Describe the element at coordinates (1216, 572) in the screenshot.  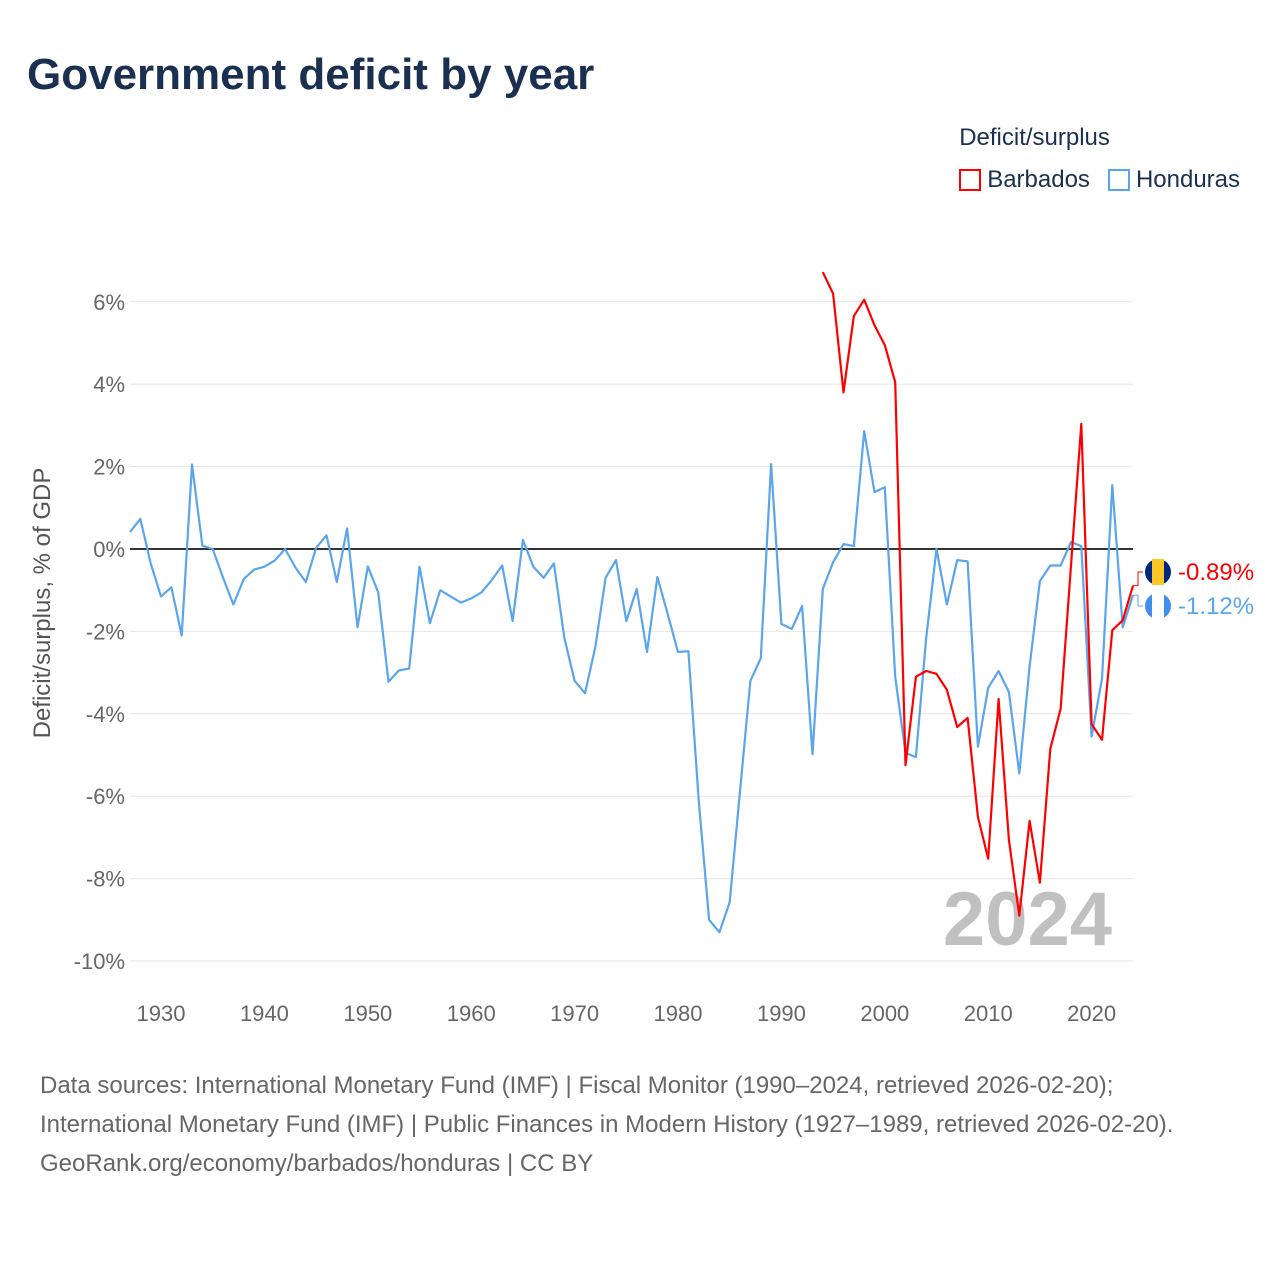
I see `end-label-barbados: -0.89%` at that location.